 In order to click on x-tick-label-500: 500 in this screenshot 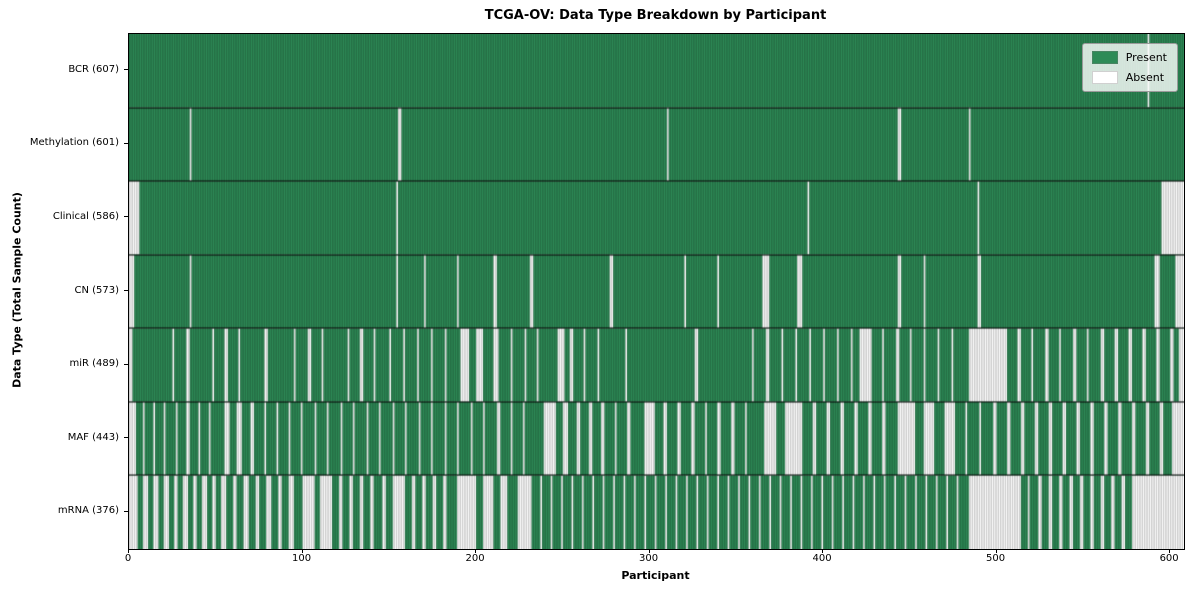, I will do `click(996, 558)`.